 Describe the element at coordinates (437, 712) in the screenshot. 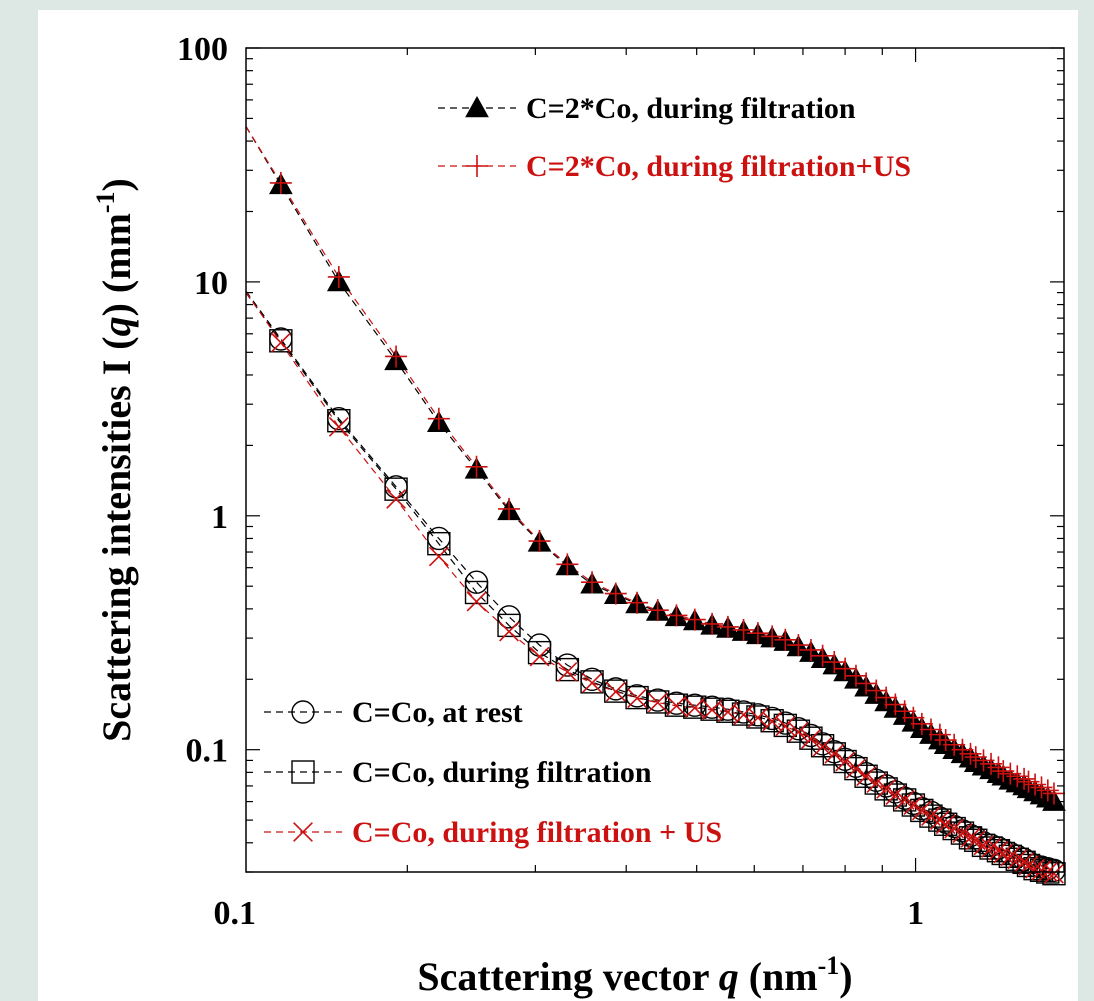

I see `legend-label: C=Co, at rest` at that location.